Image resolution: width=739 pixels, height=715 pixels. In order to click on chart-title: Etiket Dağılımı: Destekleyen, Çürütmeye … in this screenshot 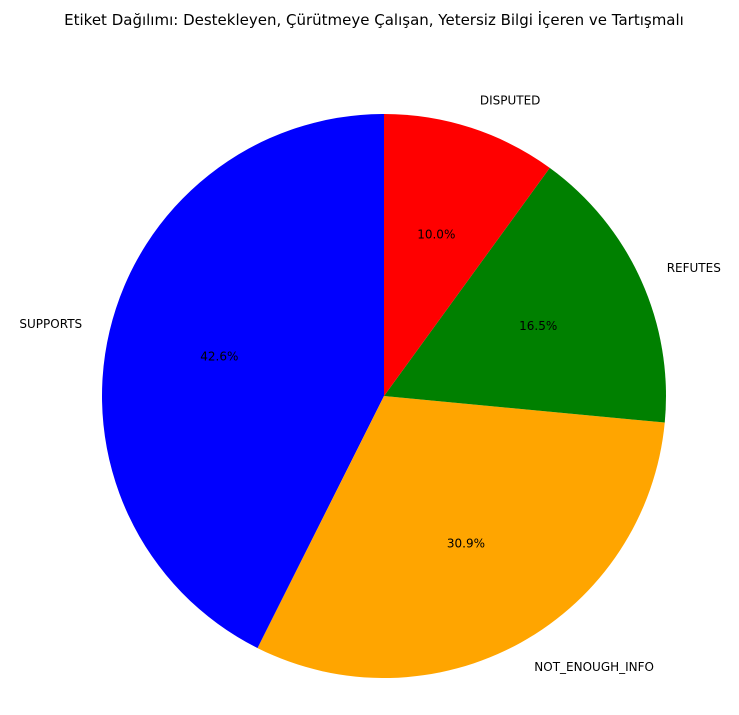, I will do `click(374, 19)`.